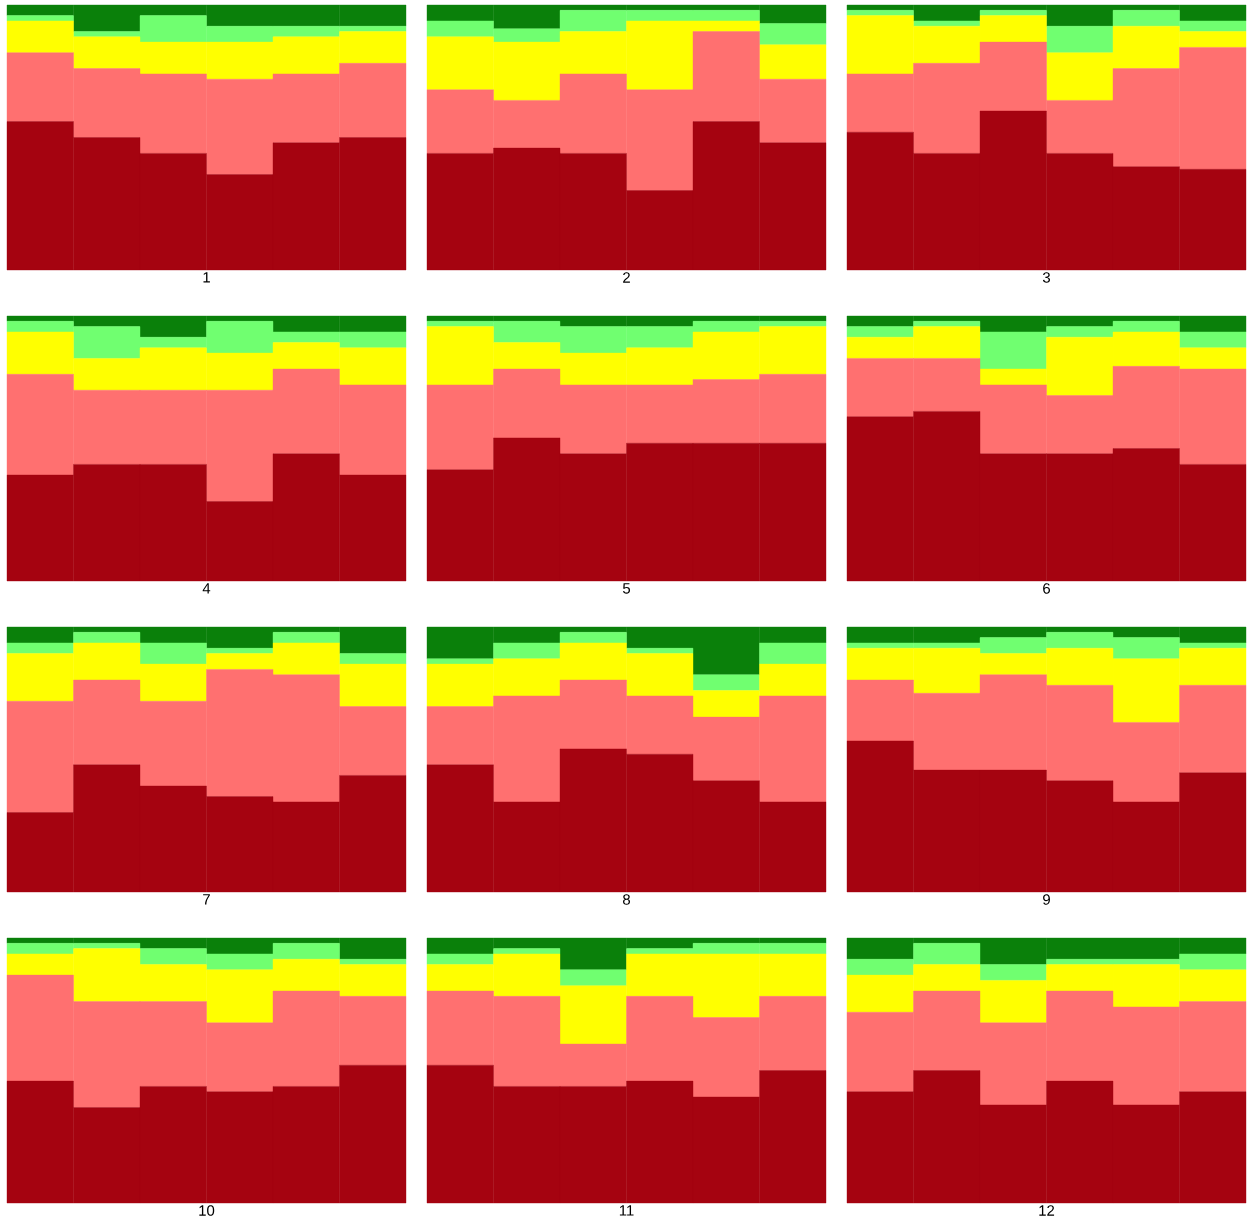  Describe the element at coordinates (206, 588) in the screenshot. I see `x-axis-title: 4` at that location.